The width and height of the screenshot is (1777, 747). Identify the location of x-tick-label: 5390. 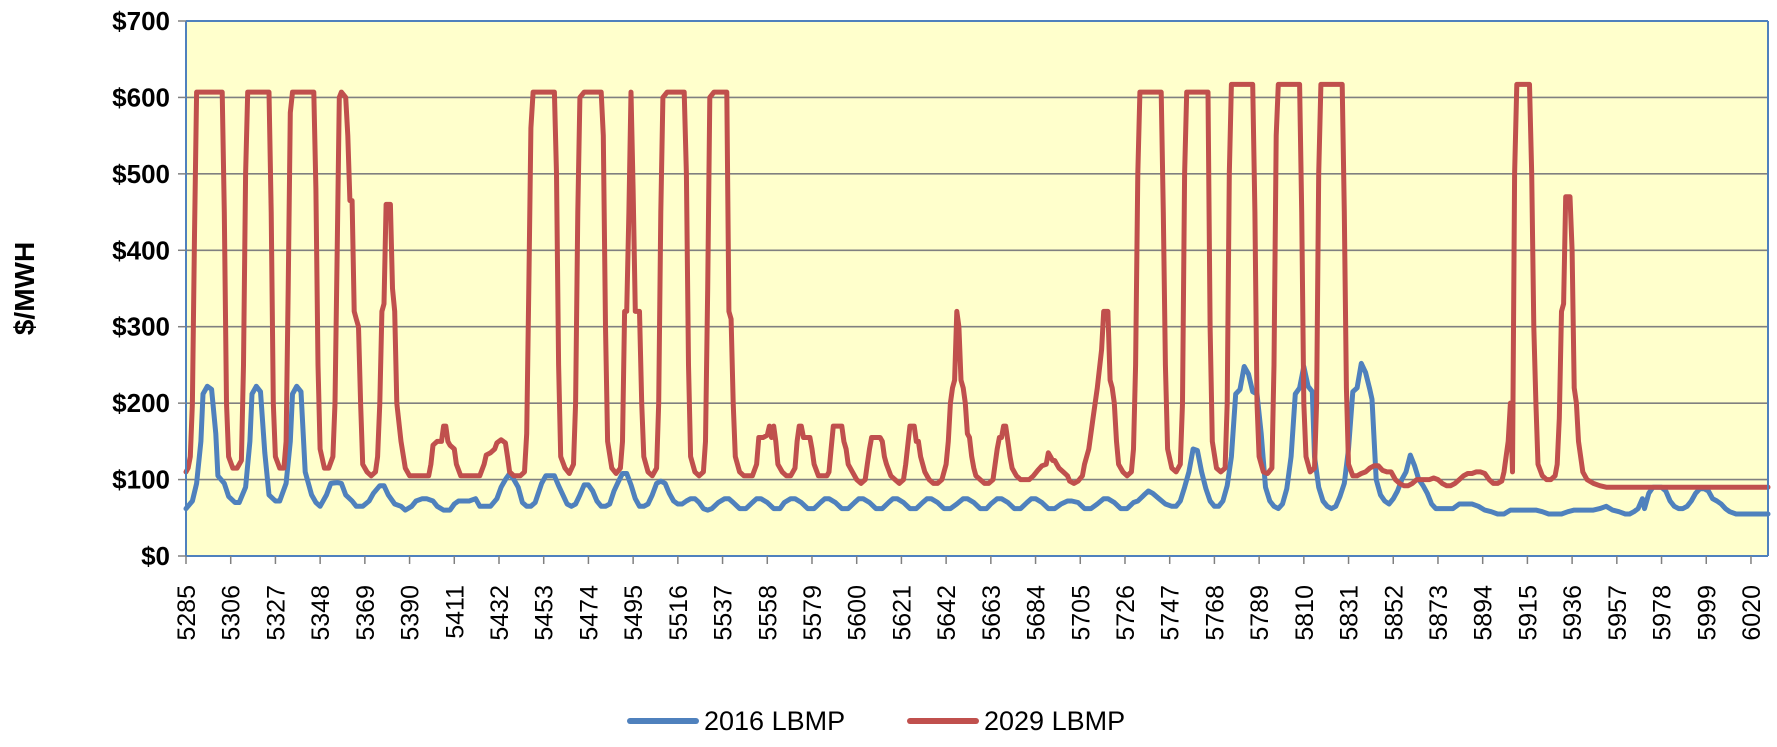
(411, 613).